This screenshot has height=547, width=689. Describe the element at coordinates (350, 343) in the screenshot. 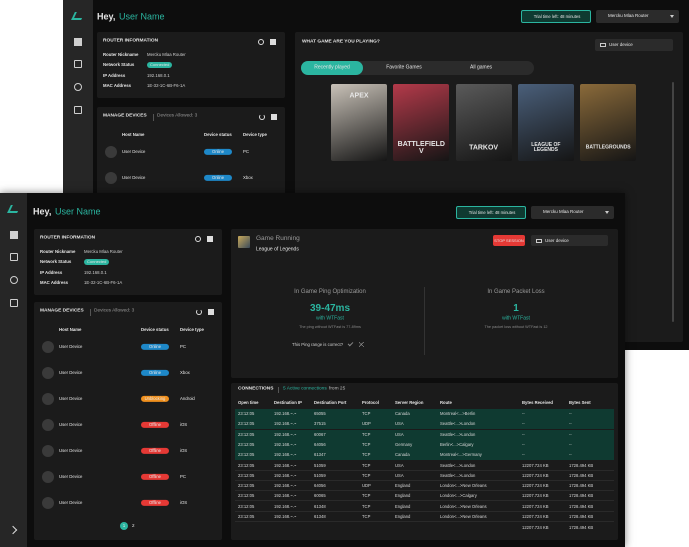

I see `confirm-icon` at that location.